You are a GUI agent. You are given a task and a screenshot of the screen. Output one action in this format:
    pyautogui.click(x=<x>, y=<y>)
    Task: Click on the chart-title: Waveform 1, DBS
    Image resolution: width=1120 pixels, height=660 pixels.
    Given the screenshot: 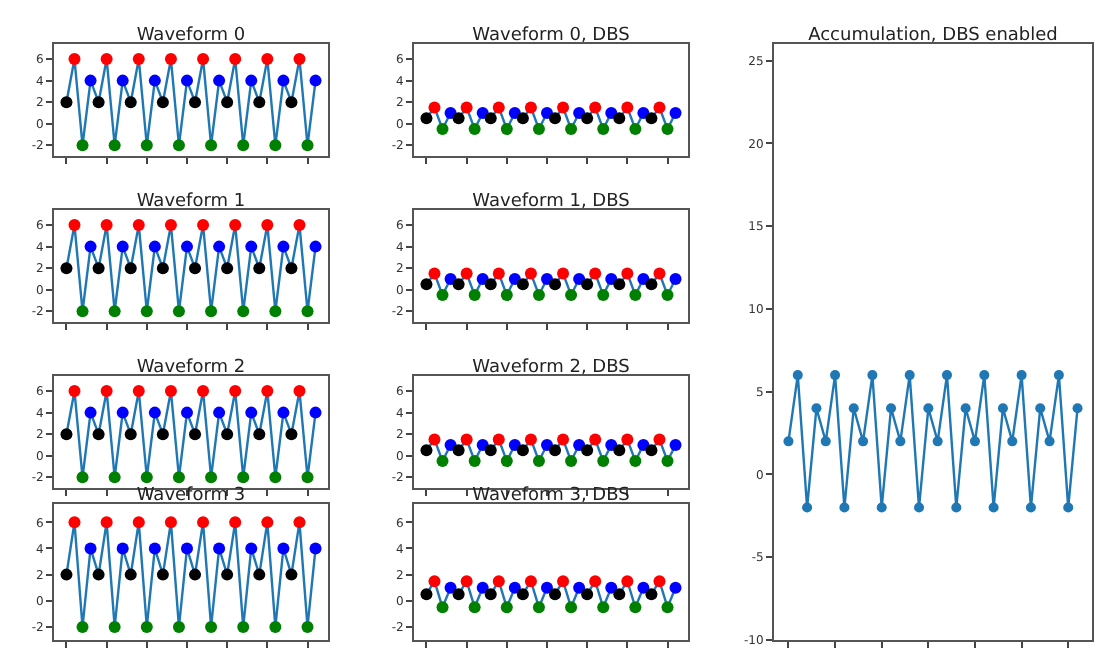 What is the action you would take?
    pyautogui.click(x=551, y=202)
    